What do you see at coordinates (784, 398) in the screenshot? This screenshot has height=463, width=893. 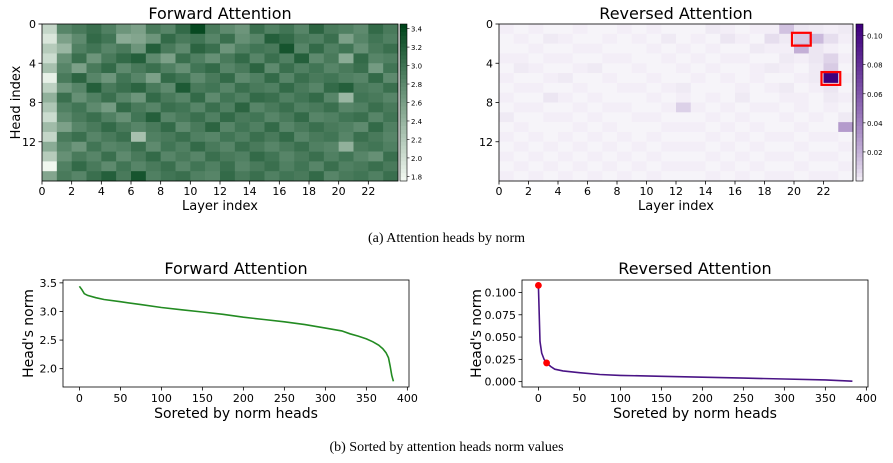 I see `x-tick-label: 300` at bounding box center [784, 398].